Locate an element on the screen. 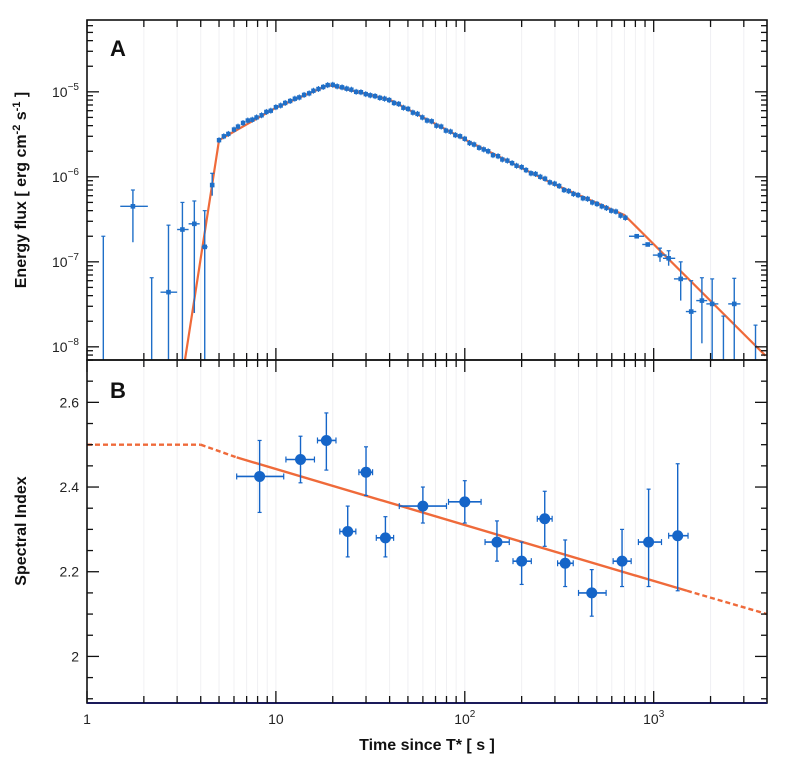 The height and width of the screenshot is (764, 800). panel-b-y-axis-title: Spectral Index is located at coordinates (21, 530).